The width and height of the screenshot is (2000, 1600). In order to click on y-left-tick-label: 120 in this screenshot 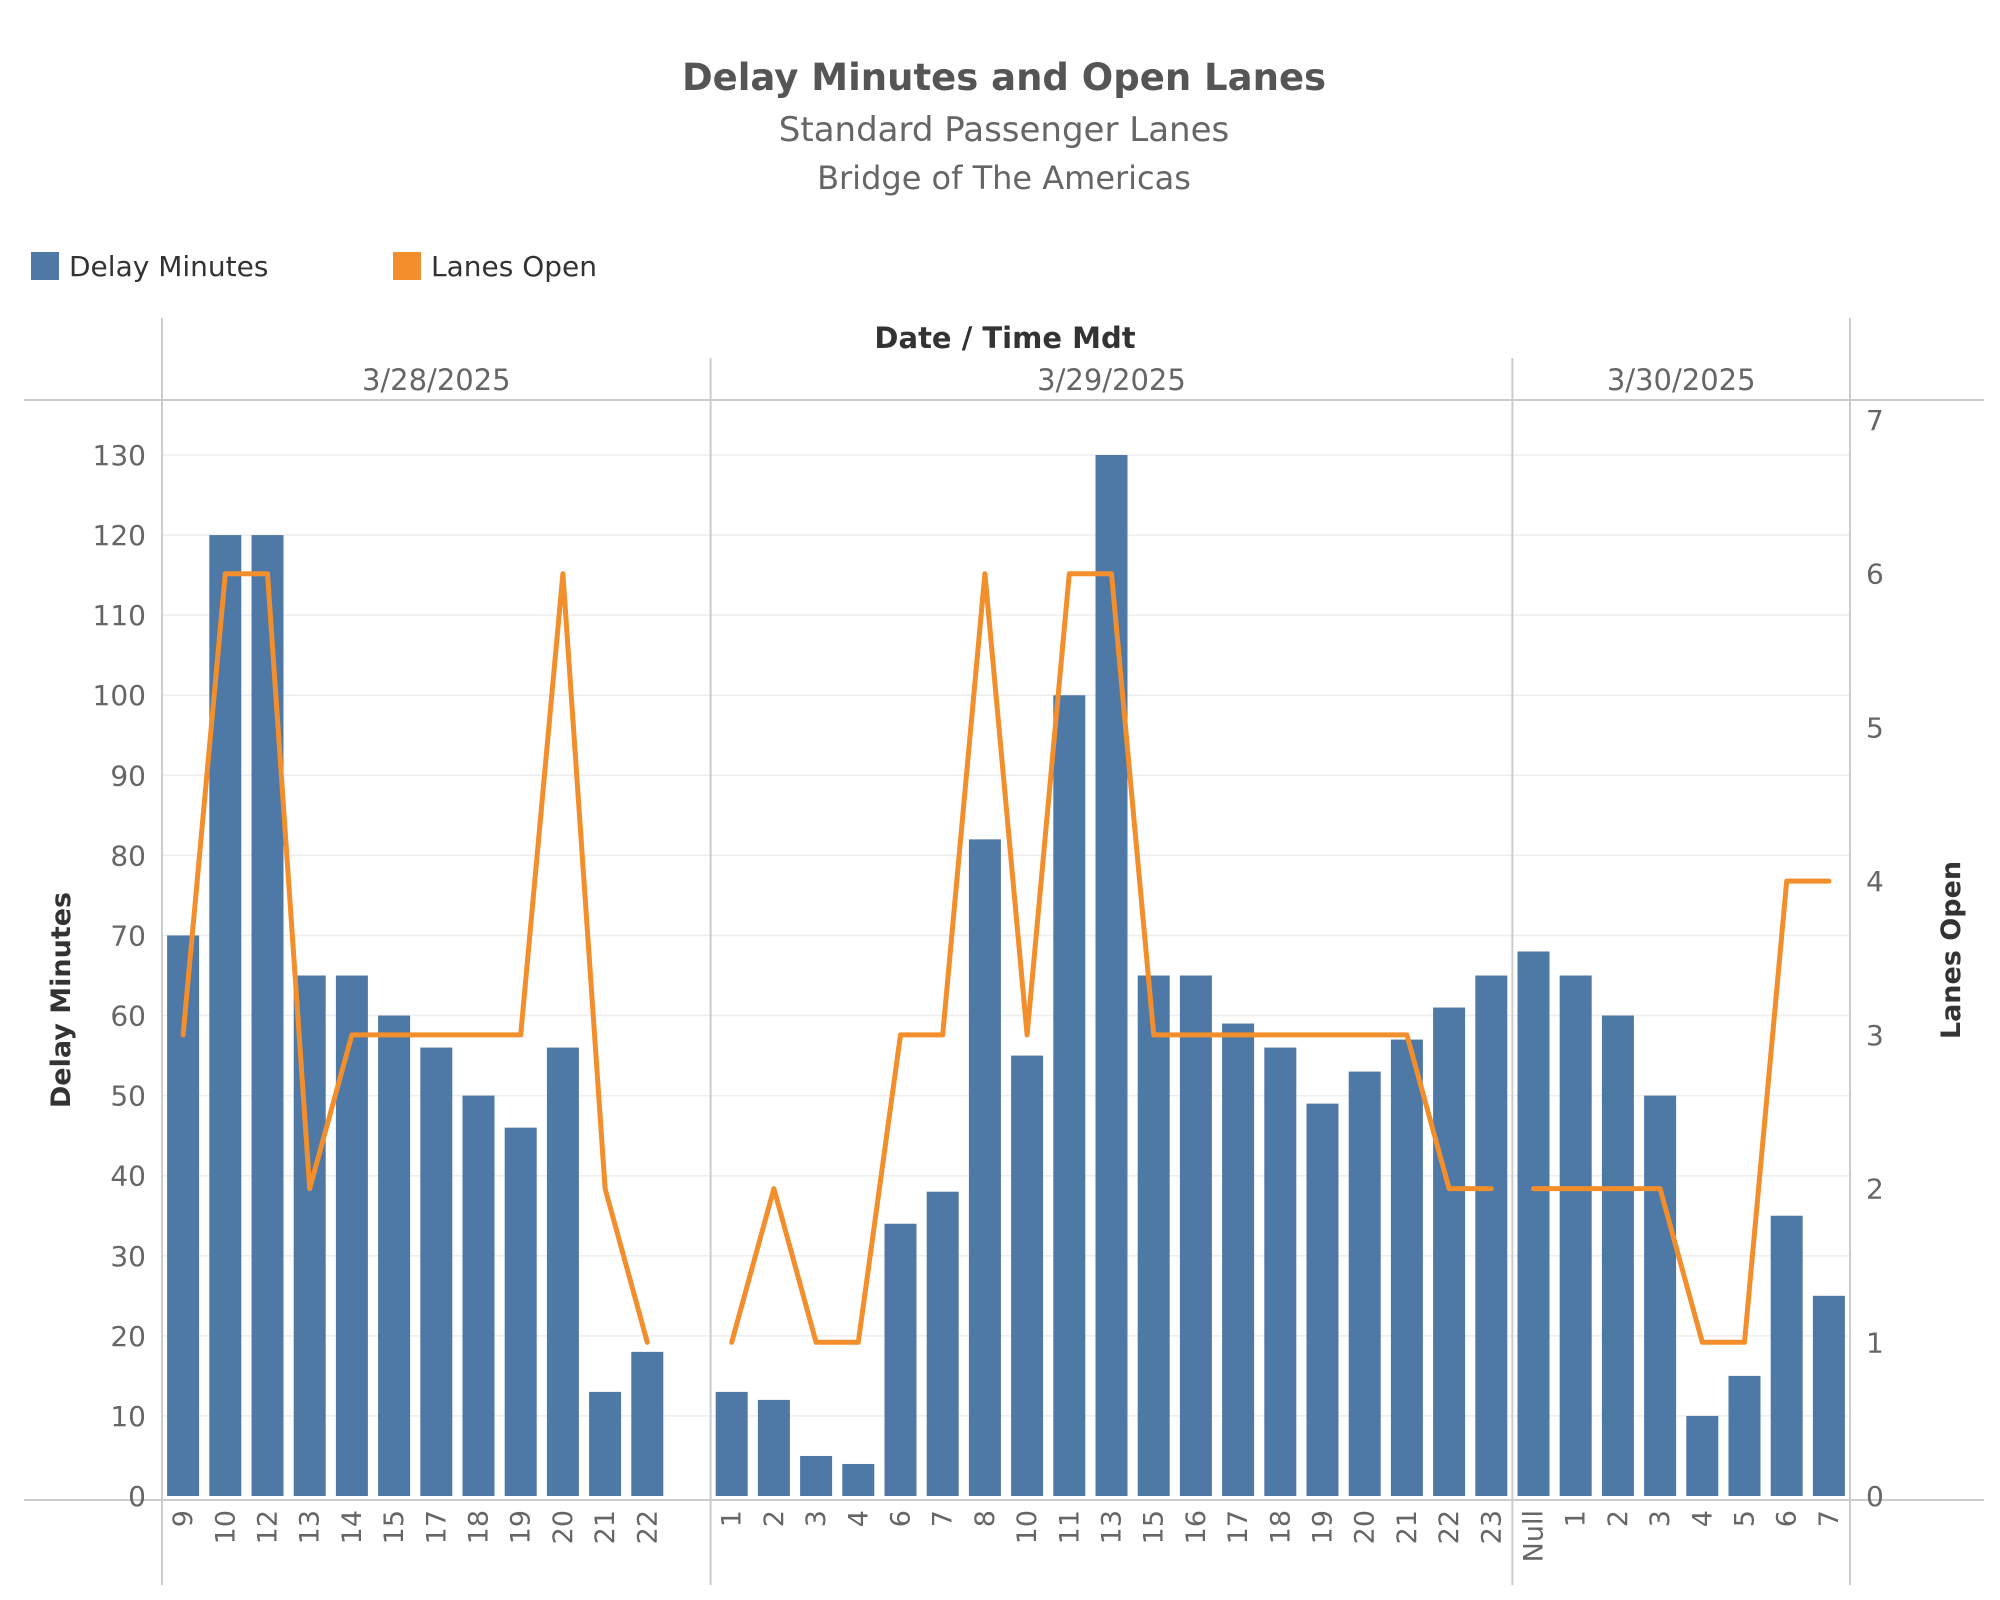, I will do `click(119, 535)`.